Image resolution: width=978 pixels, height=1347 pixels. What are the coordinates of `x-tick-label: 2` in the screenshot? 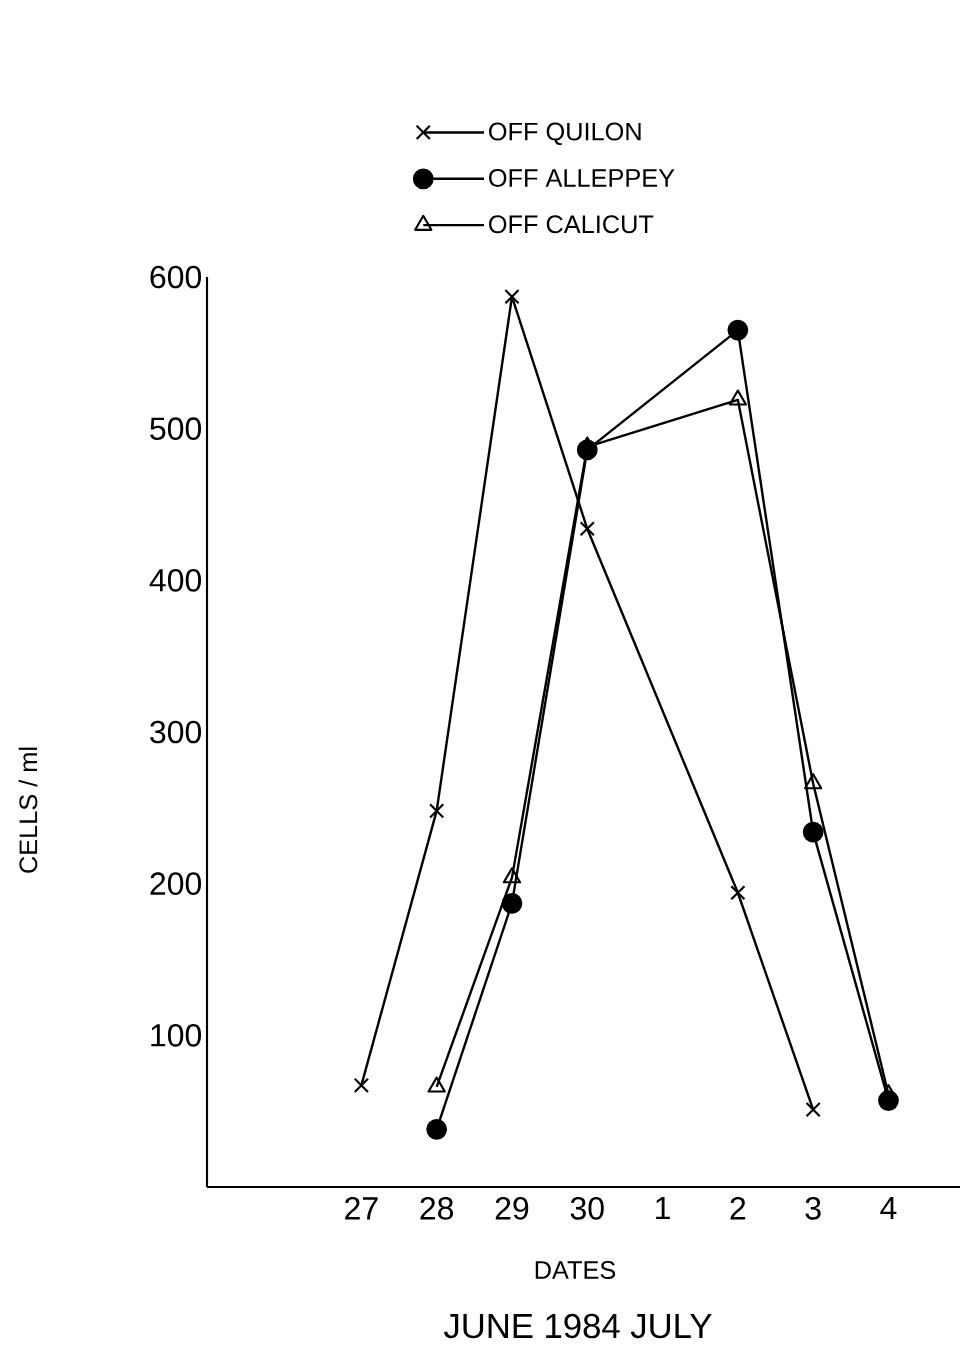 It's located at (738, 1208).